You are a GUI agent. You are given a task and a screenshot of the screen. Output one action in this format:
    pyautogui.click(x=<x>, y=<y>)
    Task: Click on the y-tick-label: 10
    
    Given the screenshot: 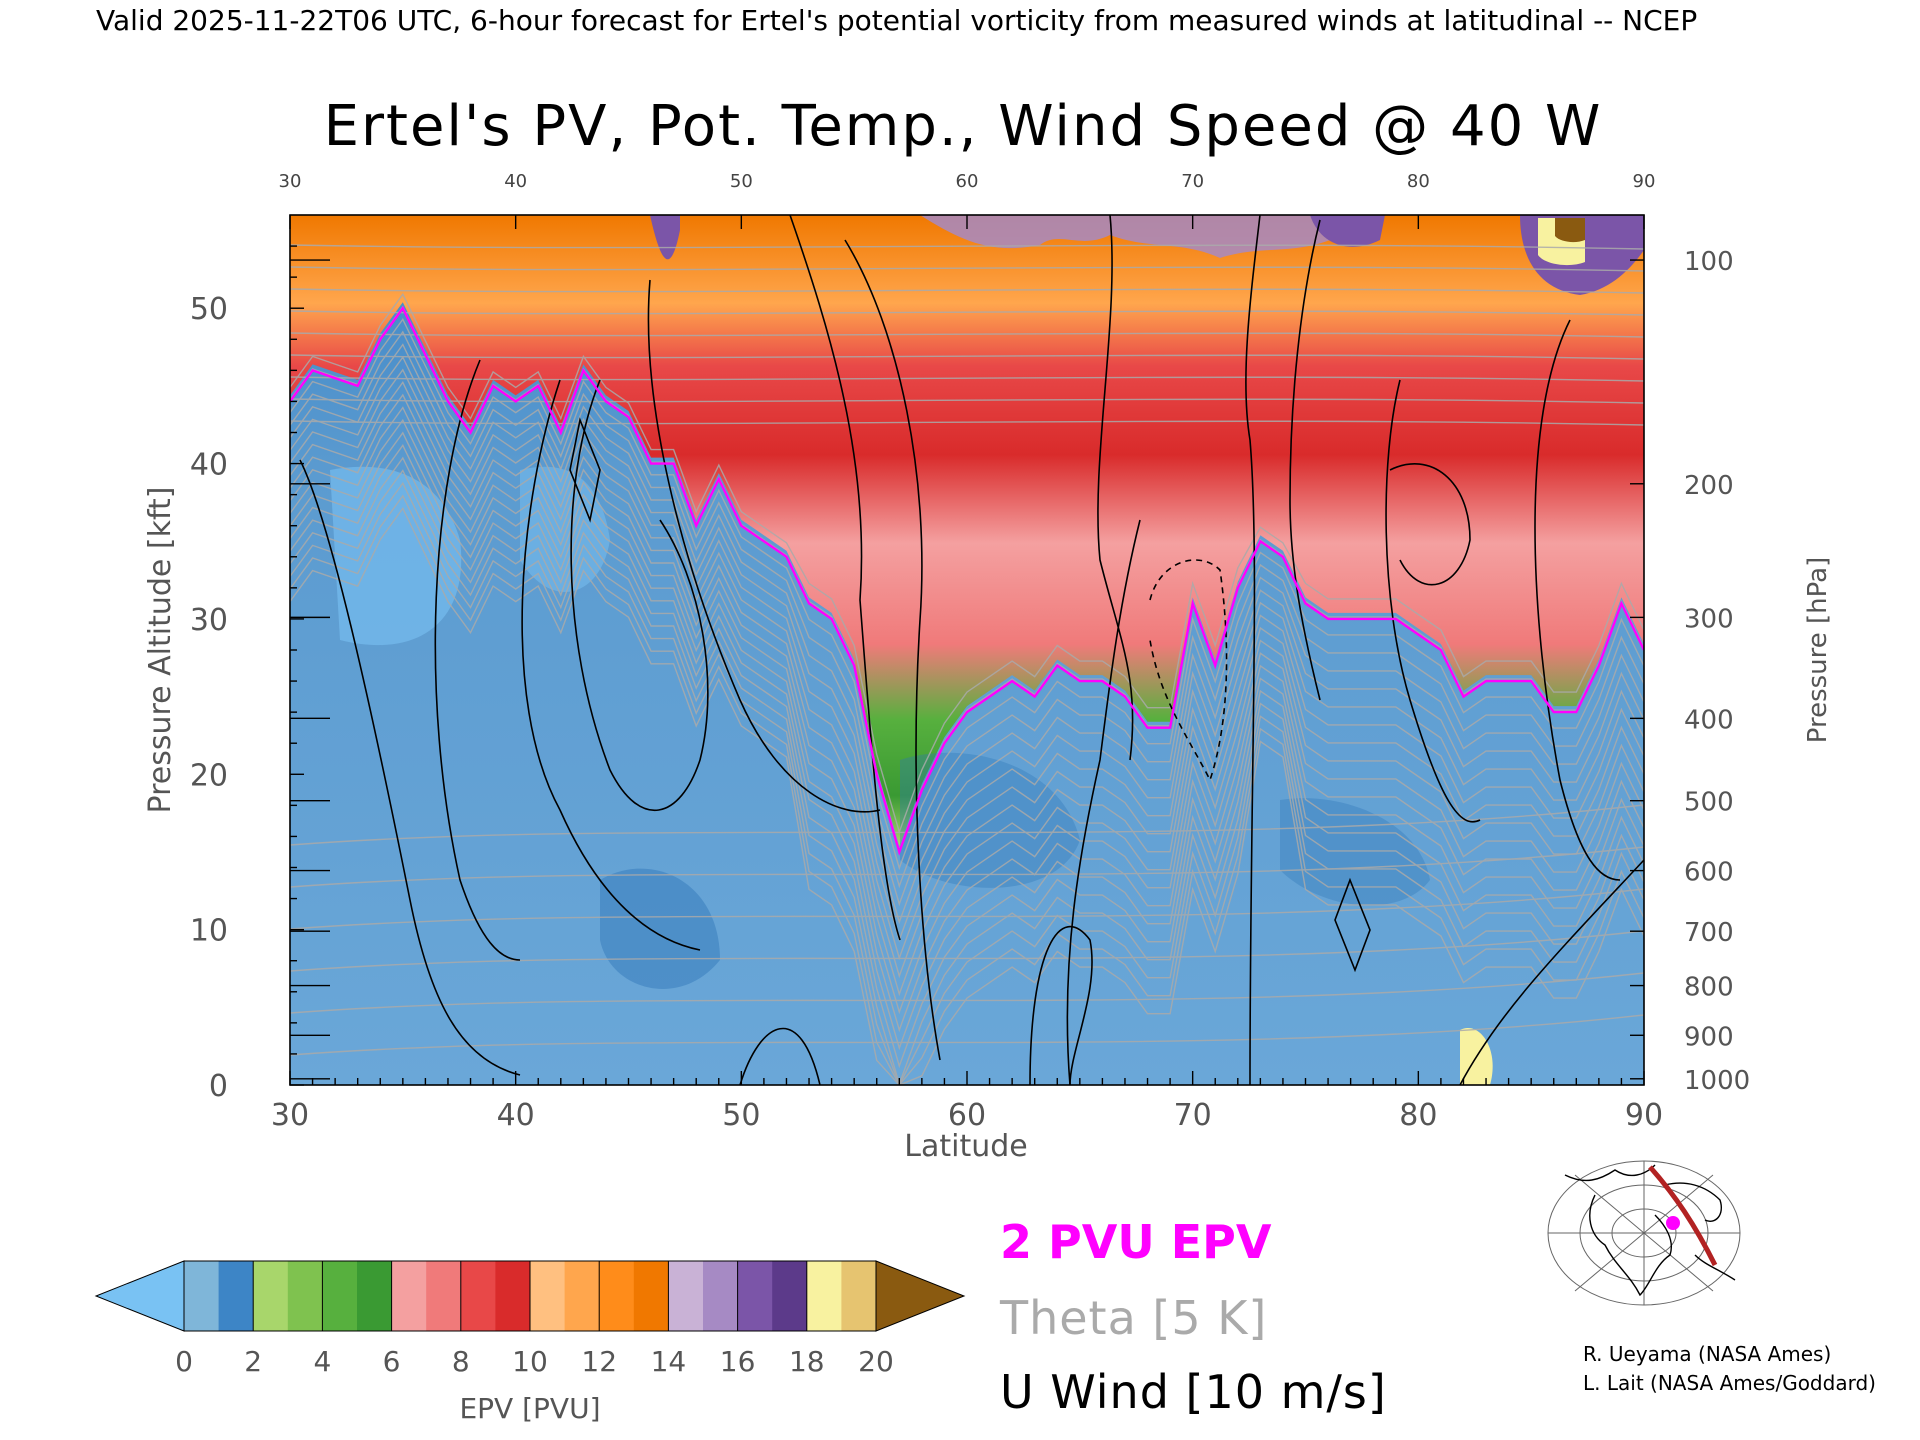 What is the action you would take?
    pyautogui.click(x=209, y=931)
    